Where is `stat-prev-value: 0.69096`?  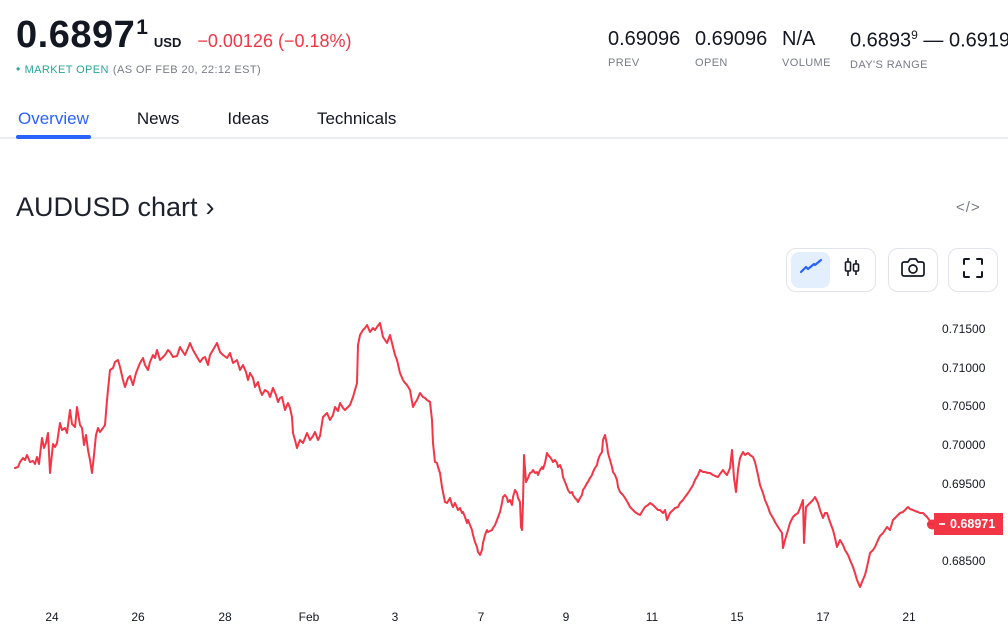
stat-prev-value: 0.69096 is located at coordinates (644, 39).